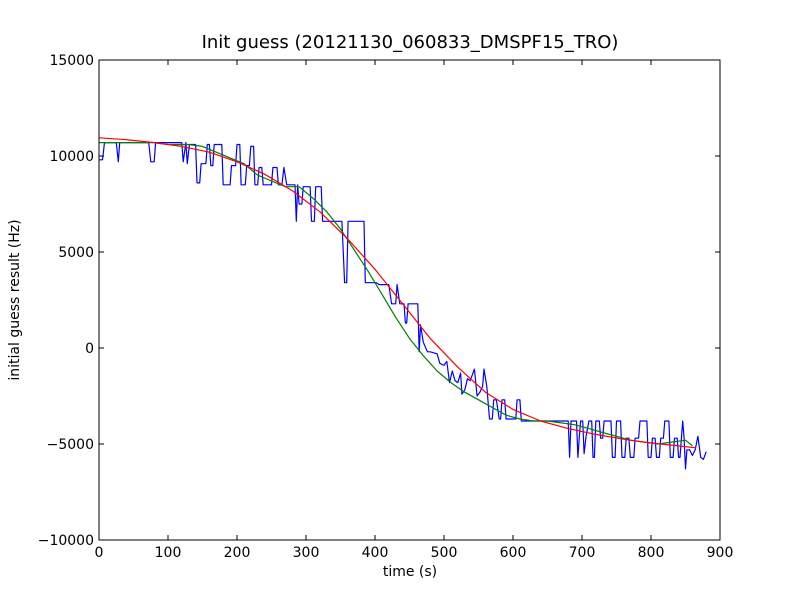 Image resolution: width=800 pixels, height=600 pixels. Describe the element at coordinates (375, 553) in the screenshot. I see `x-tick-label: 400` at that location.